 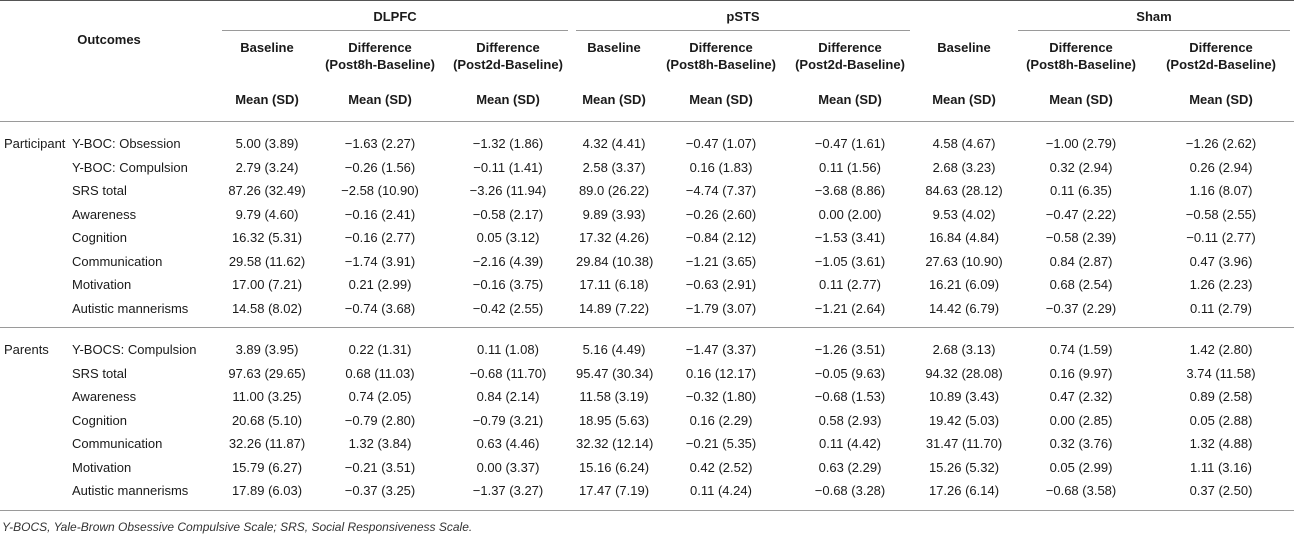 I want to click on stat-header-4: Mean (SD), so click(x=721, y=99).